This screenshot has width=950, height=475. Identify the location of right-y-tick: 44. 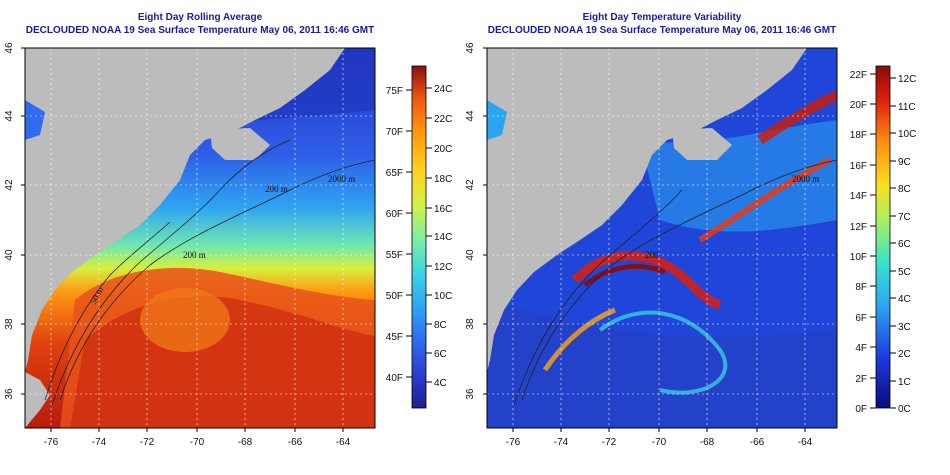
(470, 116).